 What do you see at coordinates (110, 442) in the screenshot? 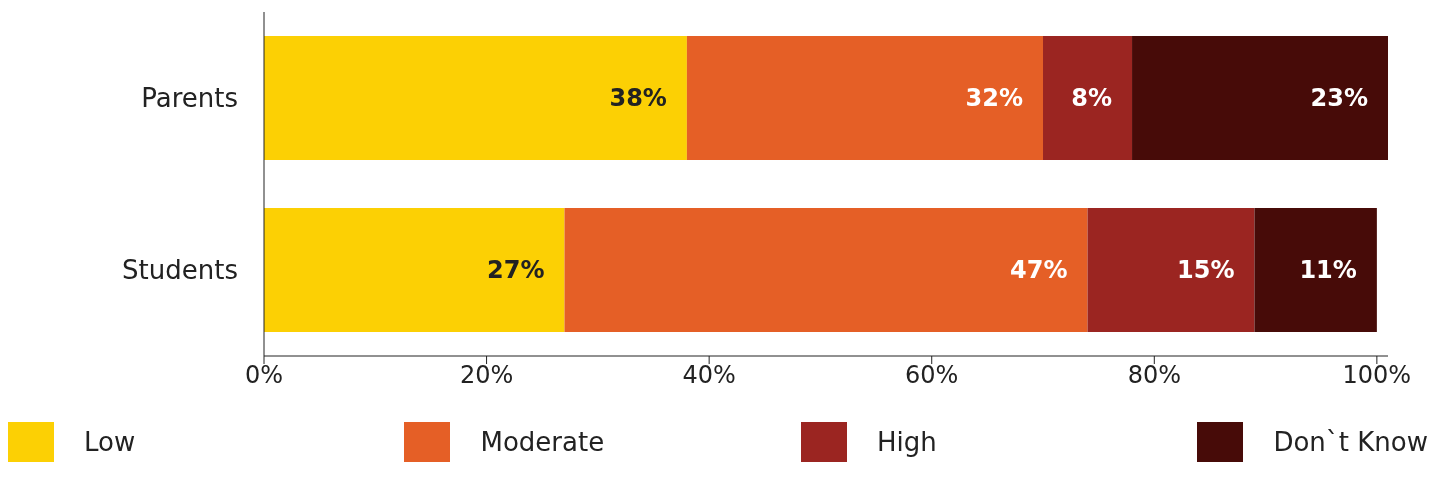
I see `legend-label: Low` at bounding box center [110, 442].